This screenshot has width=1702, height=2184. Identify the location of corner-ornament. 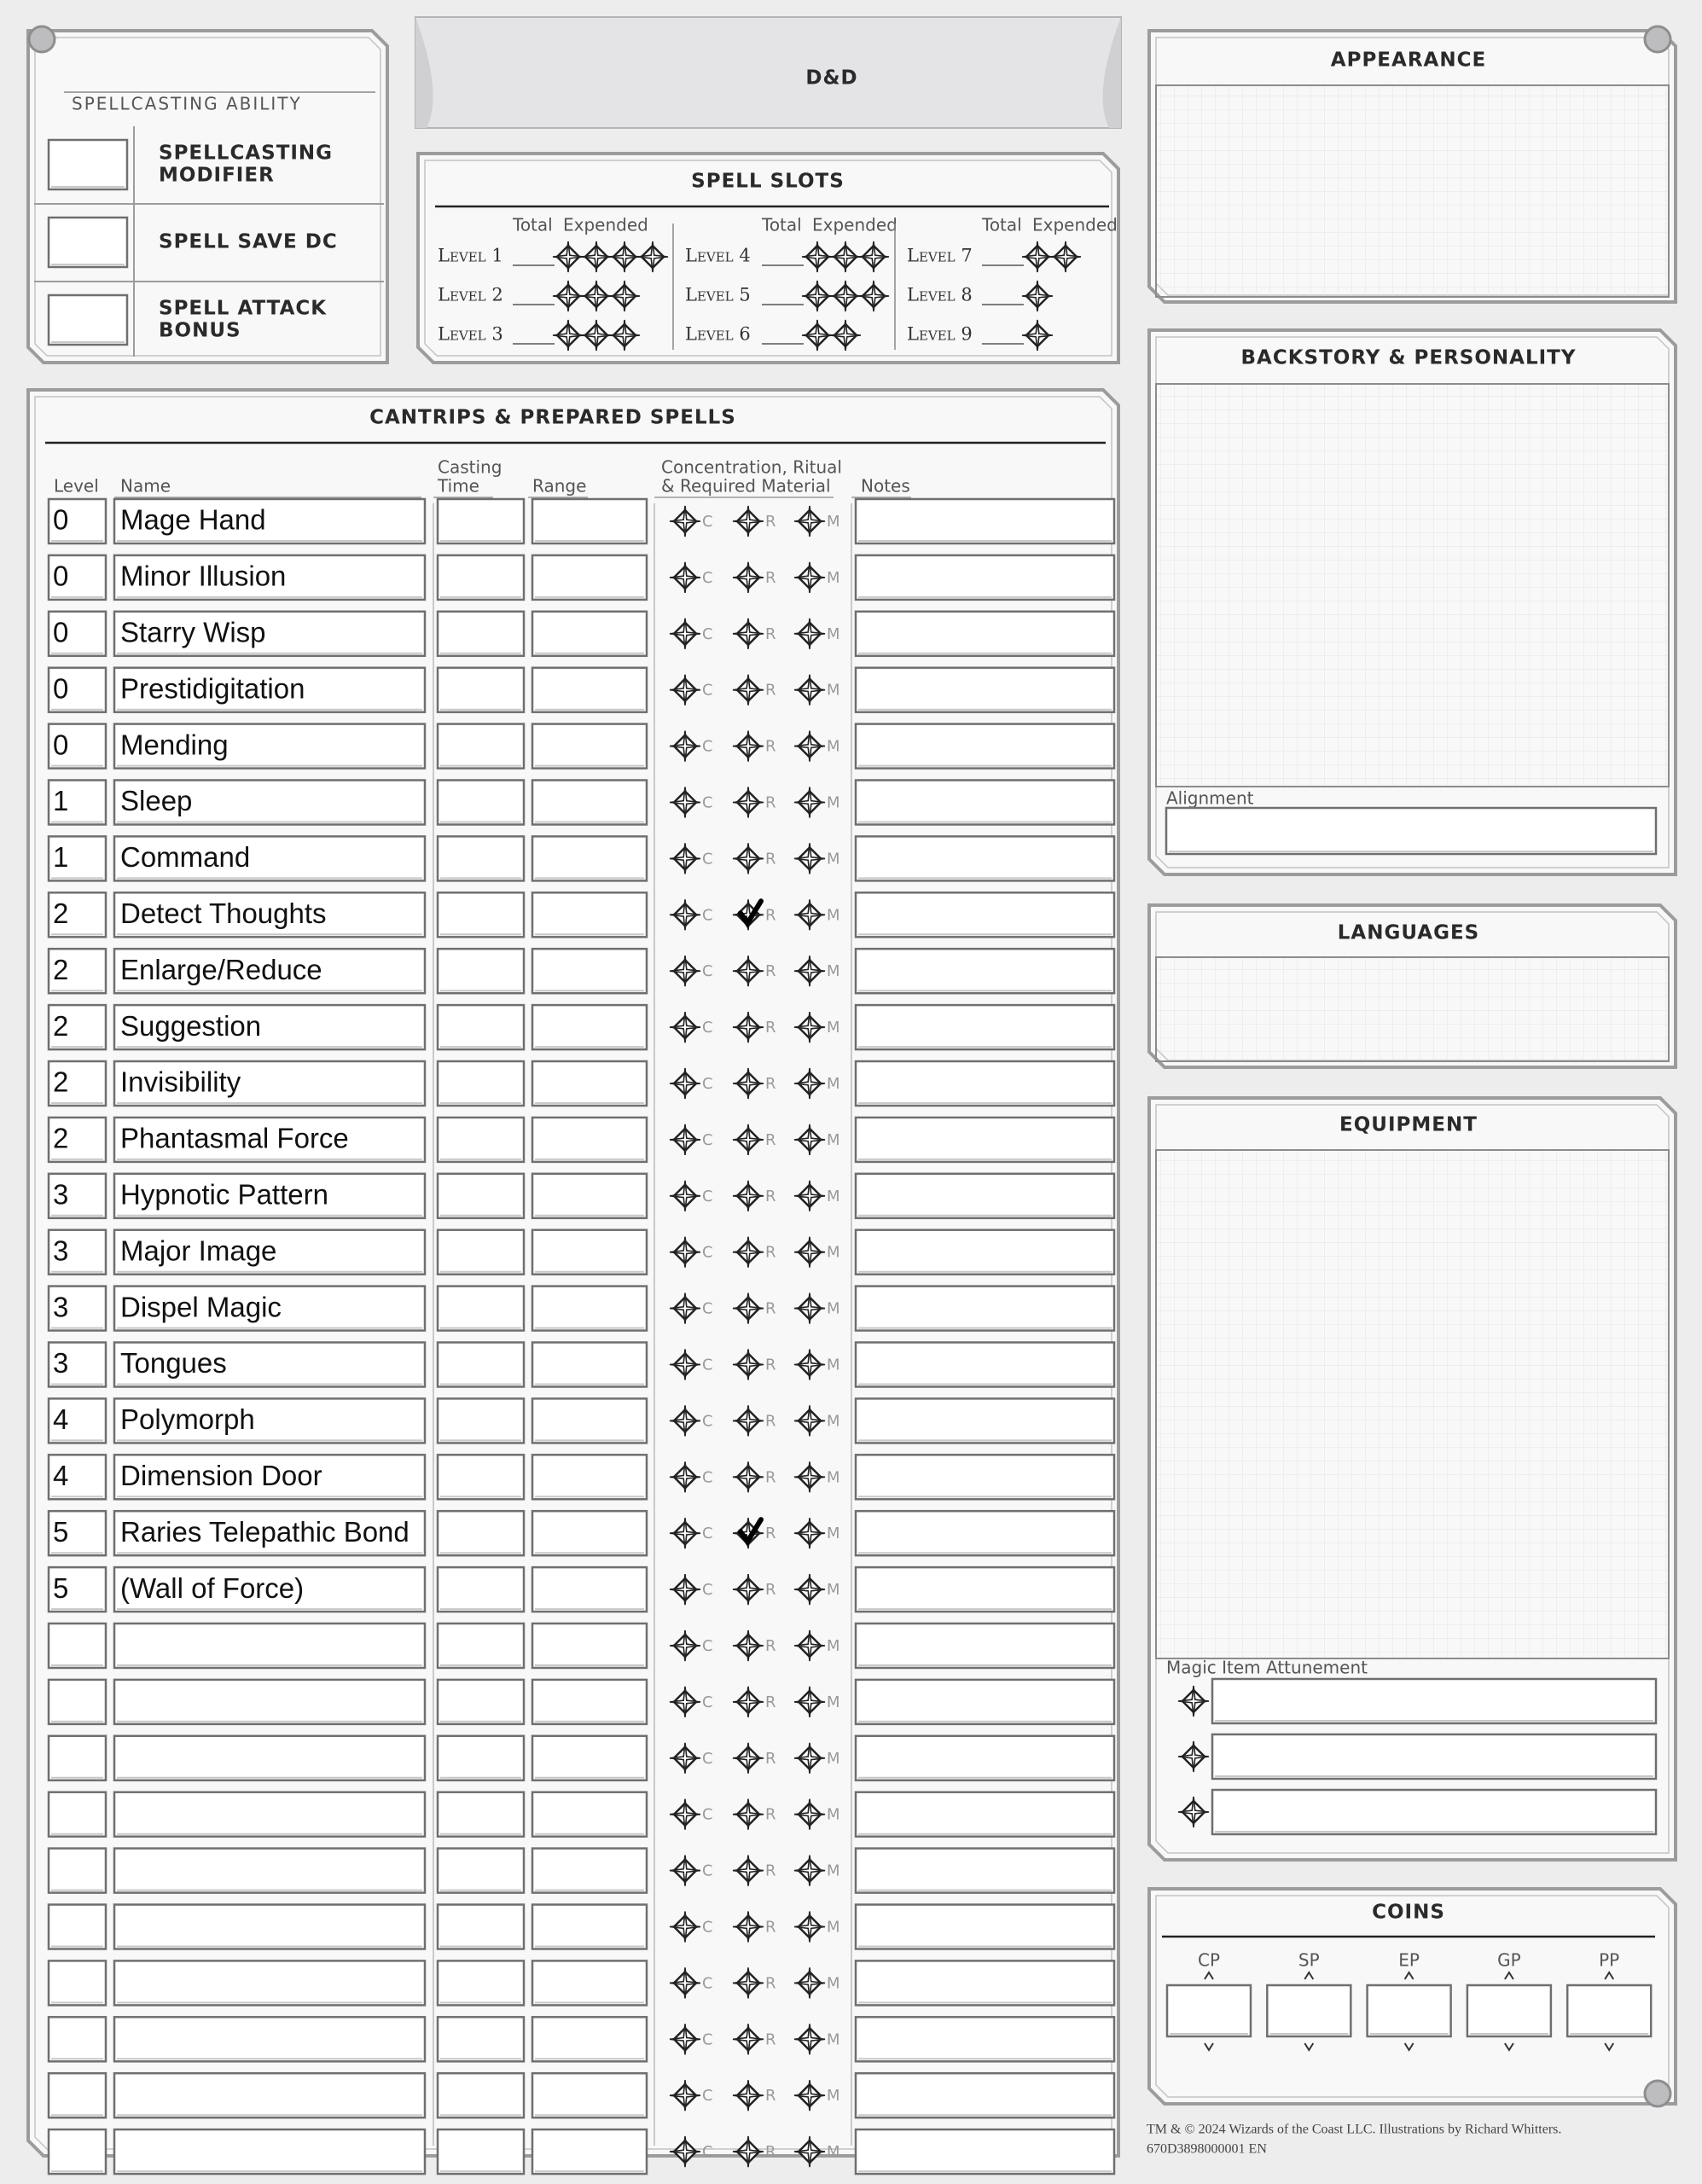
(1658, 2094).